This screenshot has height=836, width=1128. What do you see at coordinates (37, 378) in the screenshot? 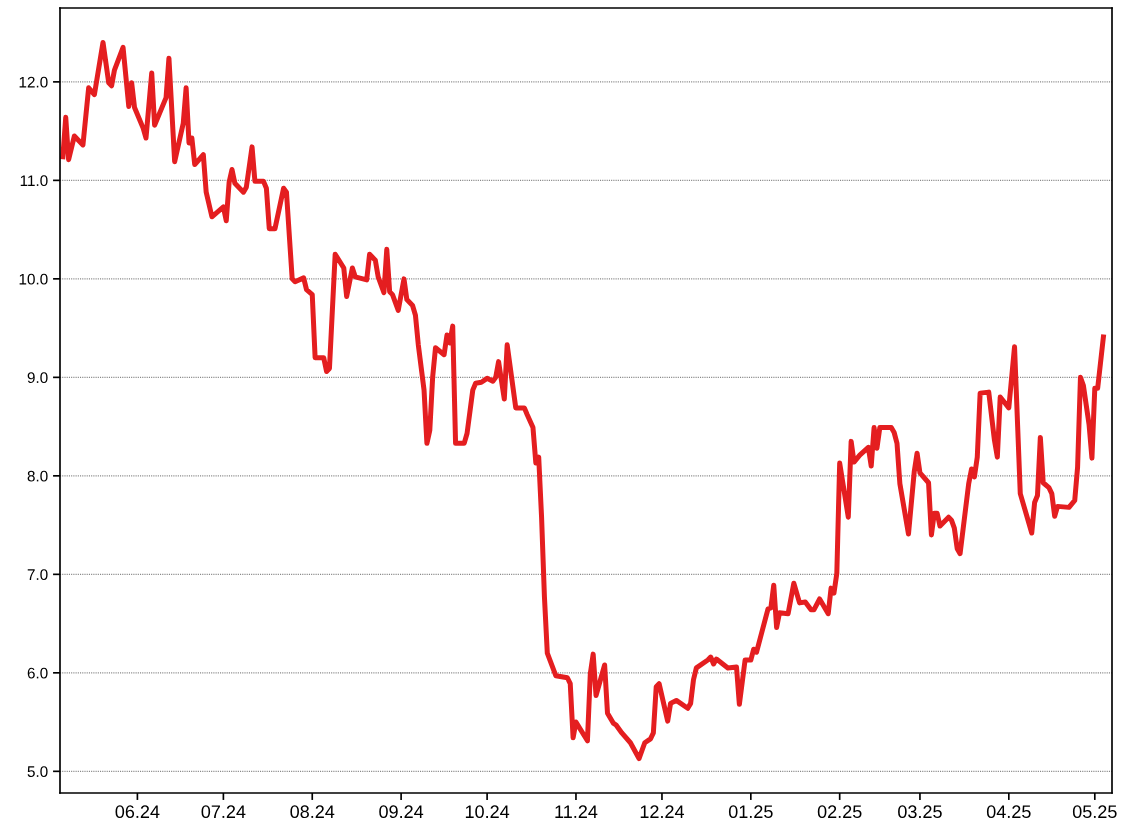
I see `y-tick-label: 9.0` at bounding box center [37, 378].